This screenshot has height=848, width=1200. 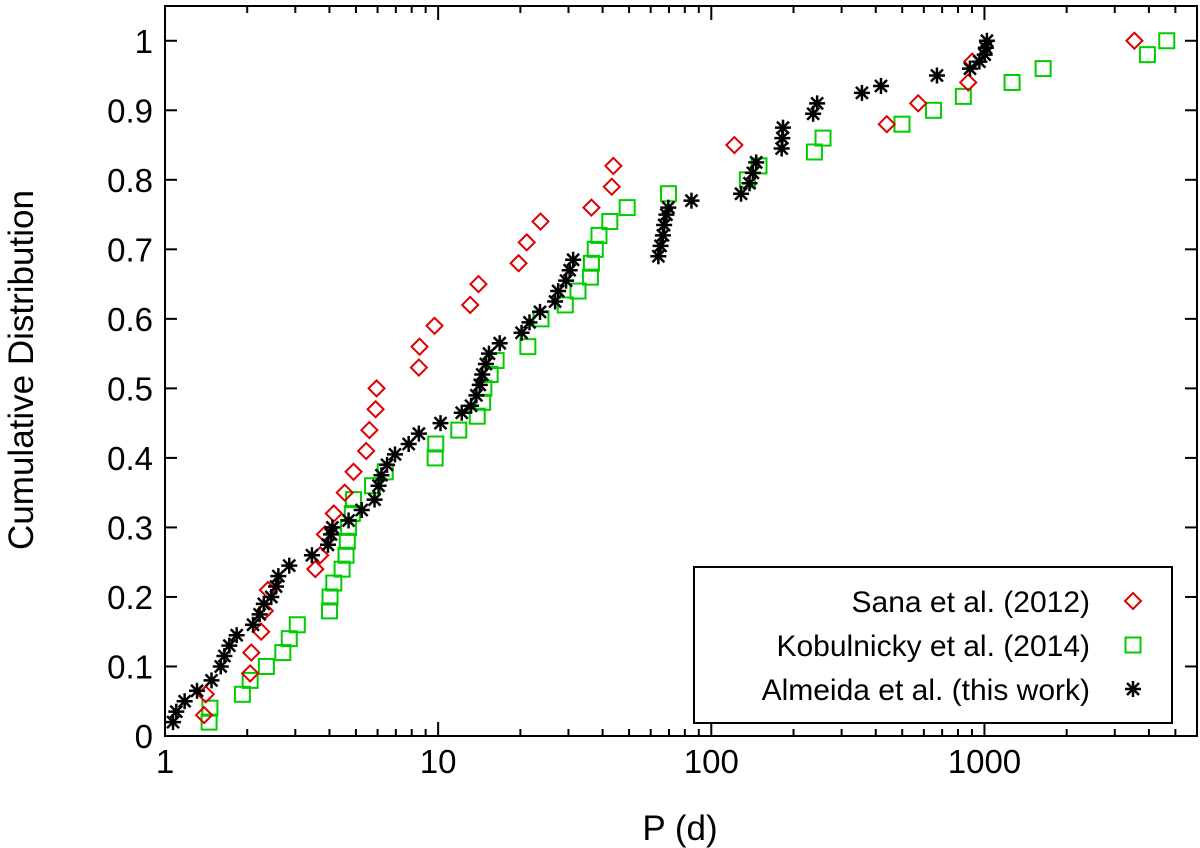 I want to click on legend-marker-square, so click(x=1133, y=645).